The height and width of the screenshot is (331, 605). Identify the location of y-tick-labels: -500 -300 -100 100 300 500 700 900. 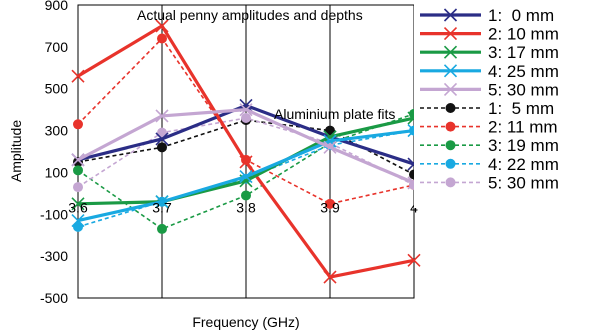
(54, 153).